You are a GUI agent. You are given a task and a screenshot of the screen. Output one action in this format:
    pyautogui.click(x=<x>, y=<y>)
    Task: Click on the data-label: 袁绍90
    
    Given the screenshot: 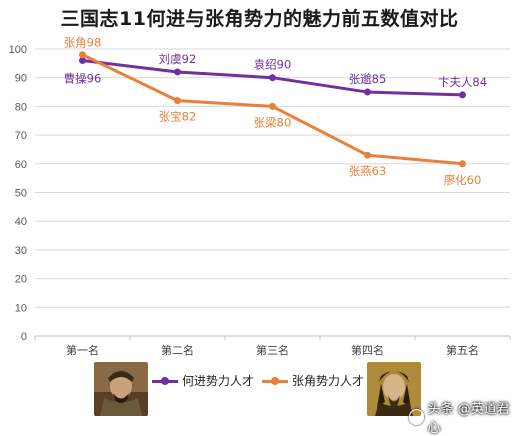 What is the action you would take?
    pyautogui.click(x=273, y=65)
    